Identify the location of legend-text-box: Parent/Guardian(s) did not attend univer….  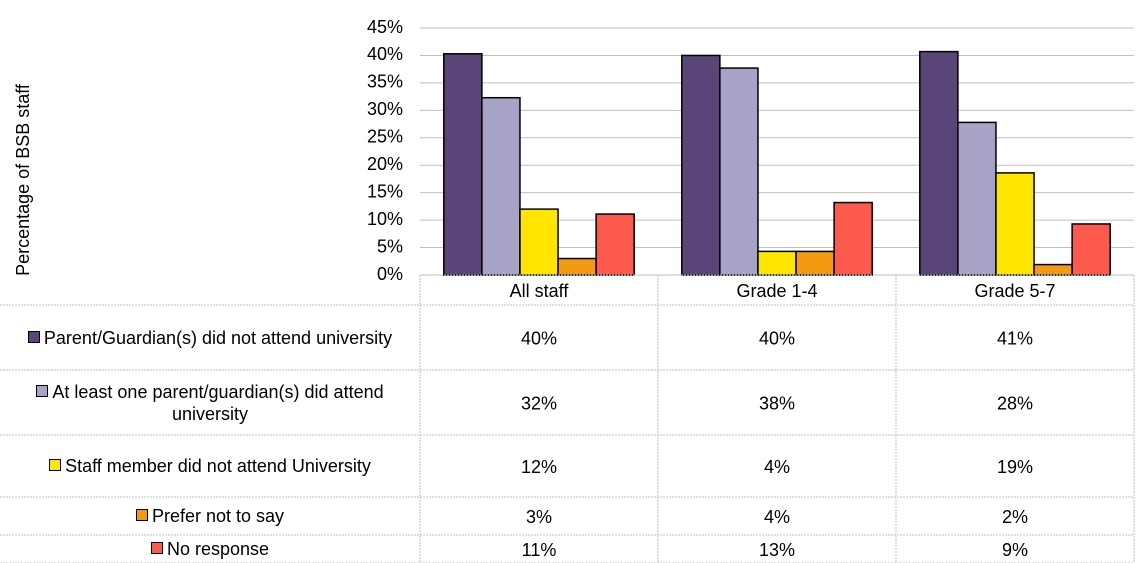
(210, 338).